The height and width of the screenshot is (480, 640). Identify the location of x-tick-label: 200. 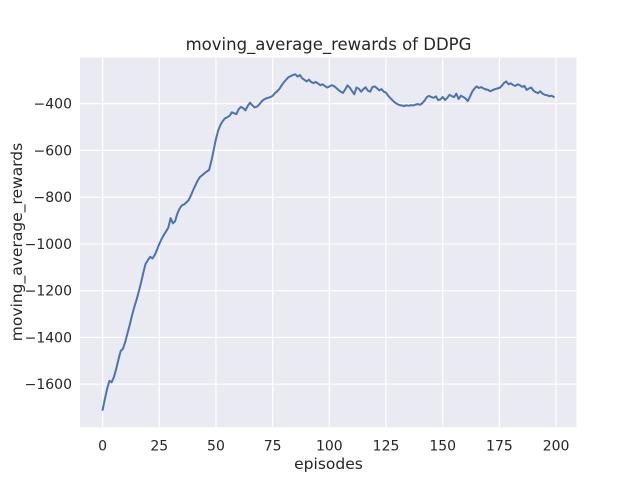
(556, 447).